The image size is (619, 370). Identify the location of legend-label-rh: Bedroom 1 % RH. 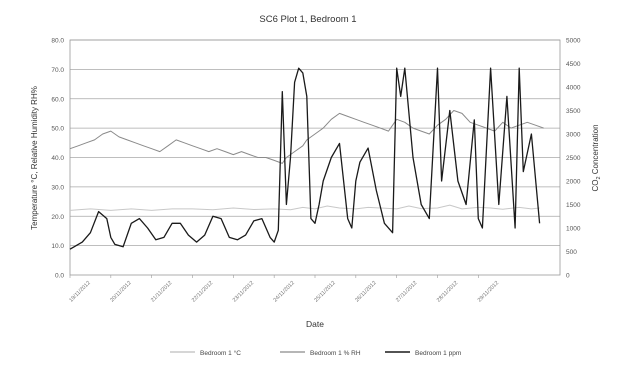
(335, 353).